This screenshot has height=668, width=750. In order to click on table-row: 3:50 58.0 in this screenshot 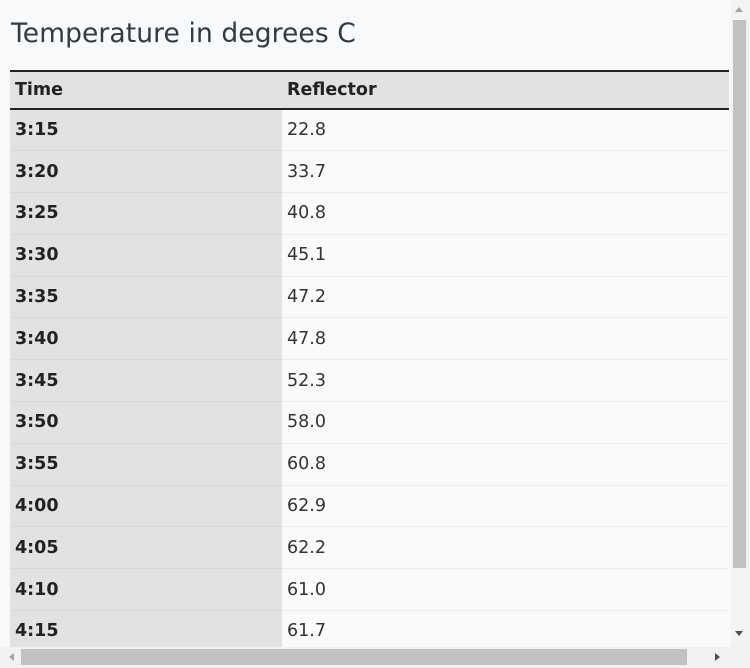, I will do `click(369, 422)`.